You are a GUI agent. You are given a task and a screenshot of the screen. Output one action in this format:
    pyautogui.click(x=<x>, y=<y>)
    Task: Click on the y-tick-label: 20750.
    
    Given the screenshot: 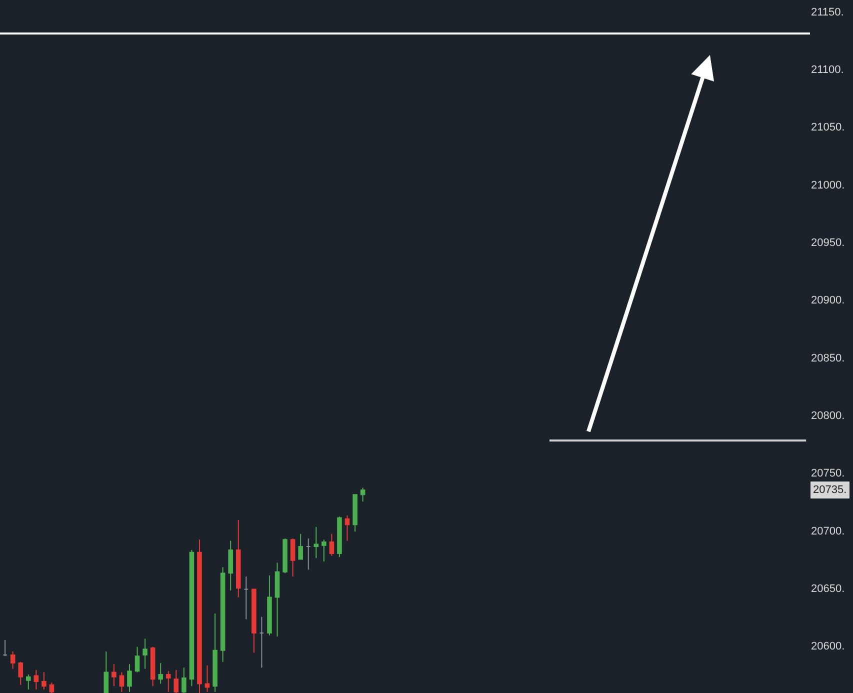 What is the action you would take?
    pyautogui.click(x=828, y=474)
    